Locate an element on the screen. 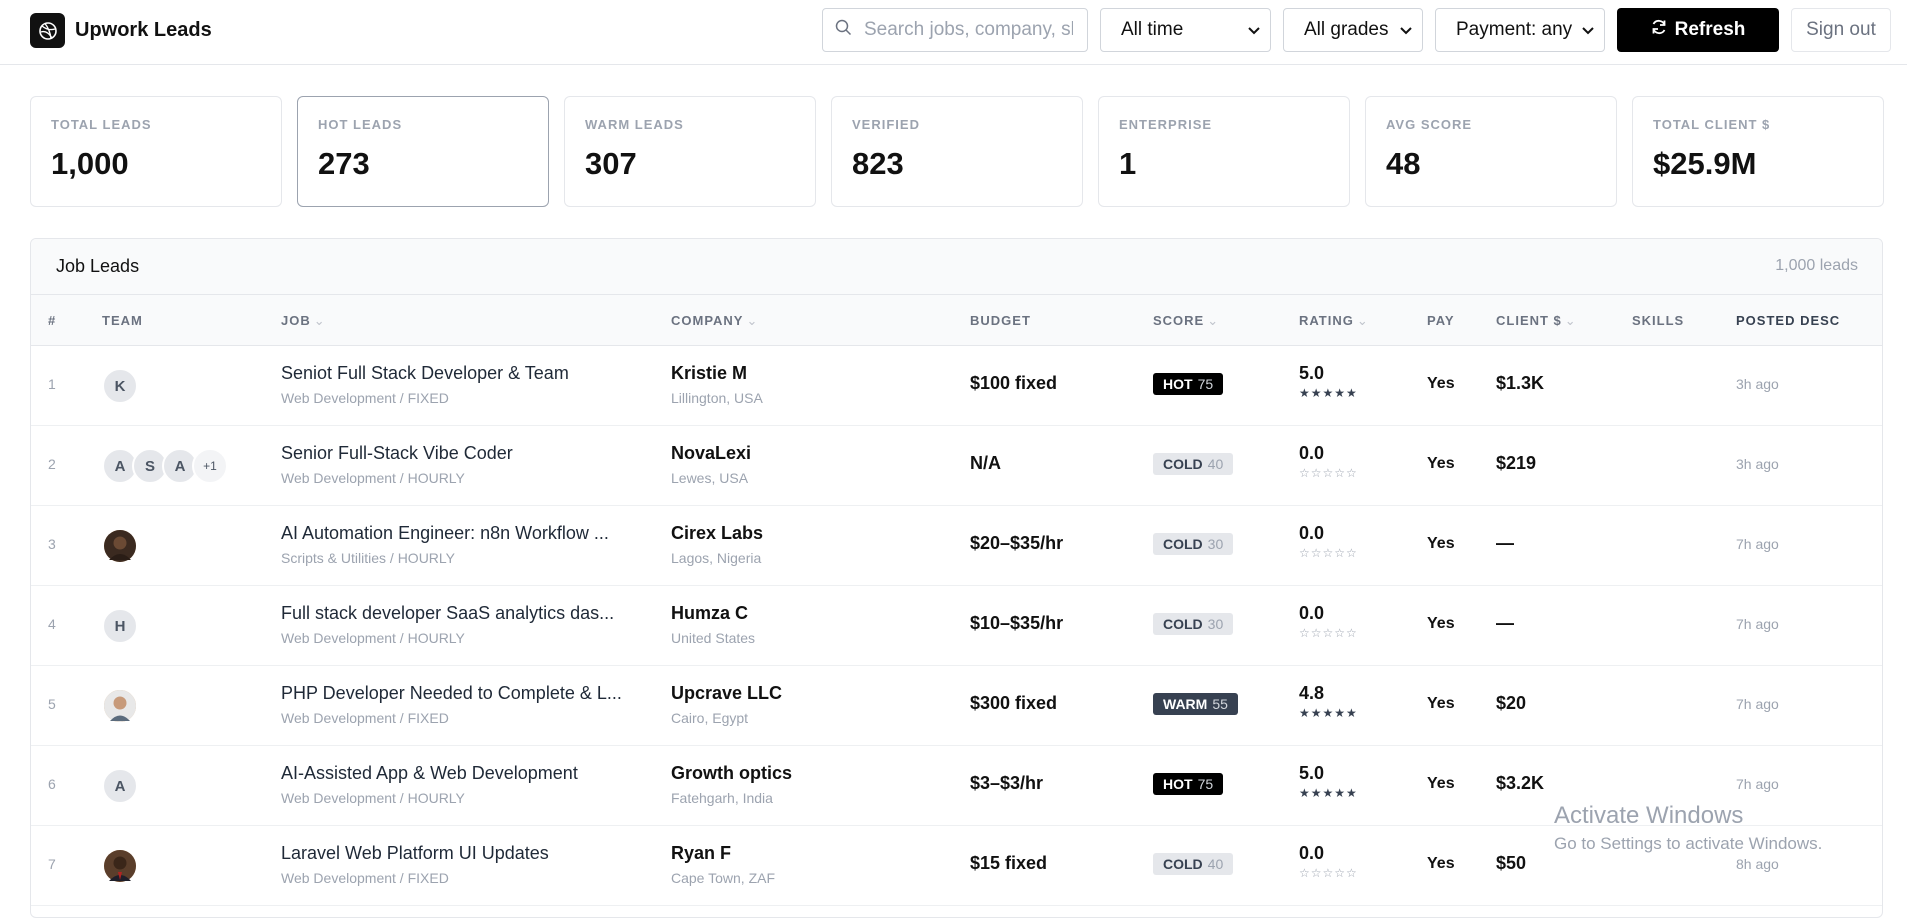  stat-card-hot-leads: HOT LEADS 273 is located at coordinates (423, 151).